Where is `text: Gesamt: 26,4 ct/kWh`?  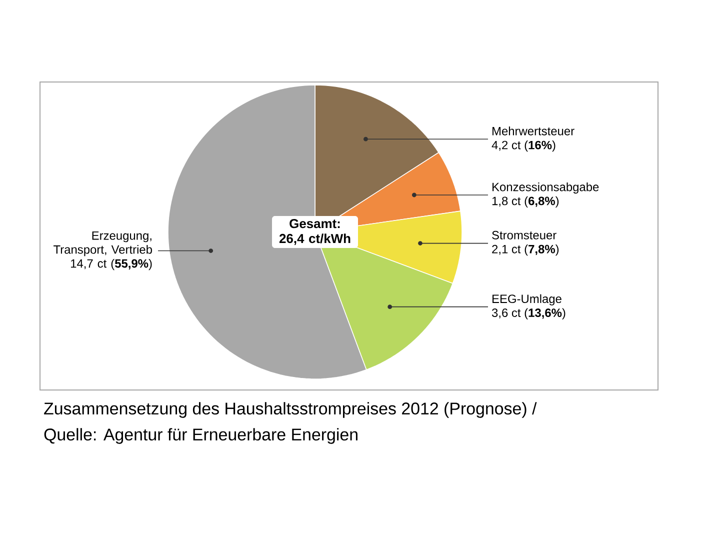
text: Gesamt: 26,4 ct/kWh is located at coordinates (314, 231).